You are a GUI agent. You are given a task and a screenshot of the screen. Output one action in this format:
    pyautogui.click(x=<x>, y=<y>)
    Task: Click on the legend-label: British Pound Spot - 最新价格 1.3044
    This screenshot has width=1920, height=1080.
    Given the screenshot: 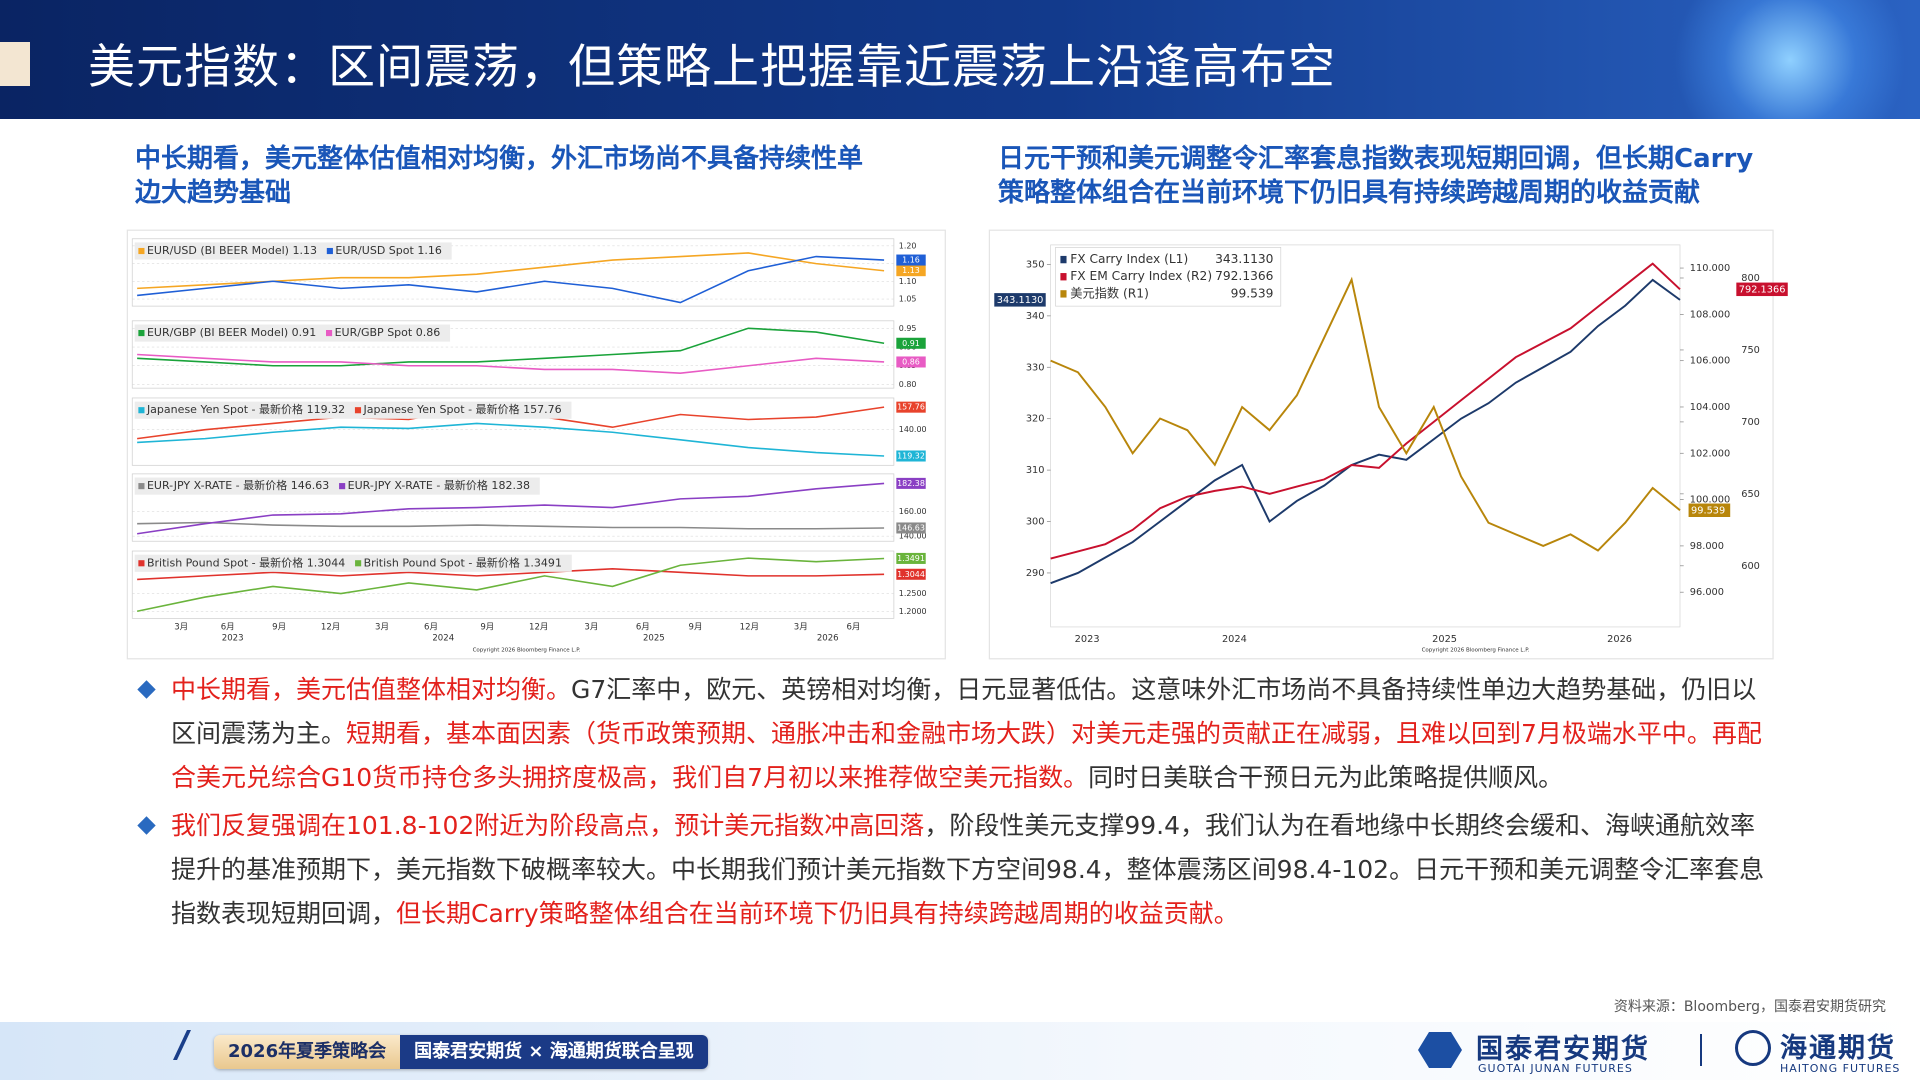 What is the action you would take?
    pyautogui.click(x=246, y=562)
    